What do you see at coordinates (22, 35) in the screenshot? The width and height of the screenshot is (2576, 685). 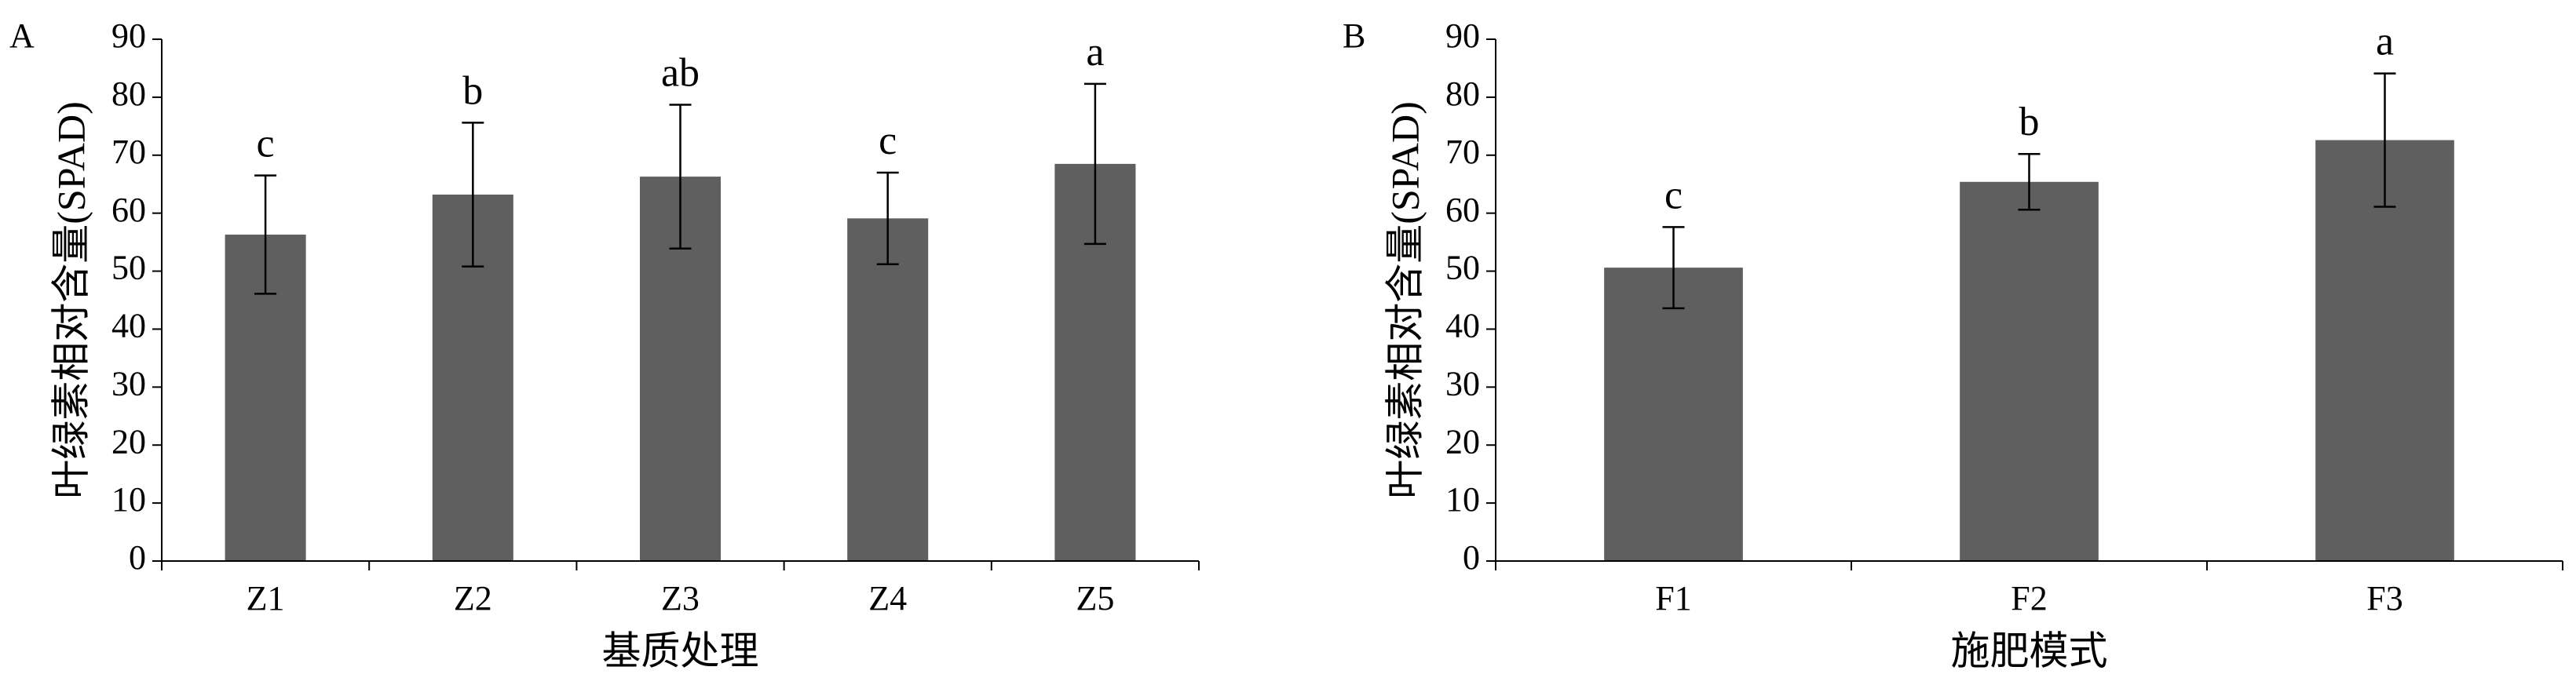 I see `panel-label: A` at bounding box center [22, 35].